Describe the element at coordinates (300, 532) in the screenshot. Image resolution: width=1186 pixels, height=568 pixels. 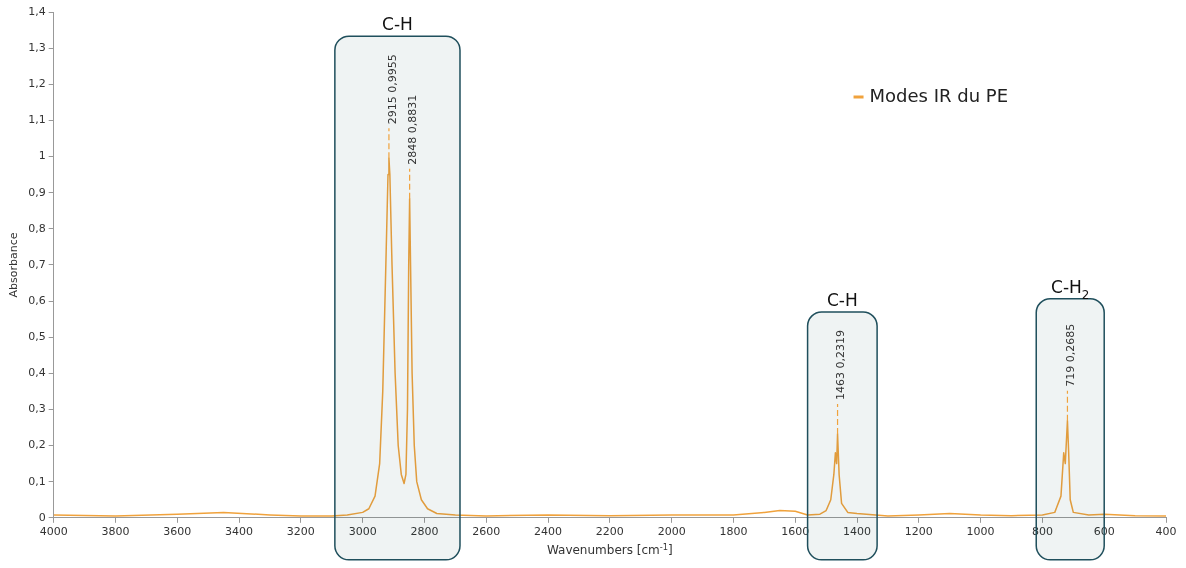
I see `x-tick-label: 3200` at that location.